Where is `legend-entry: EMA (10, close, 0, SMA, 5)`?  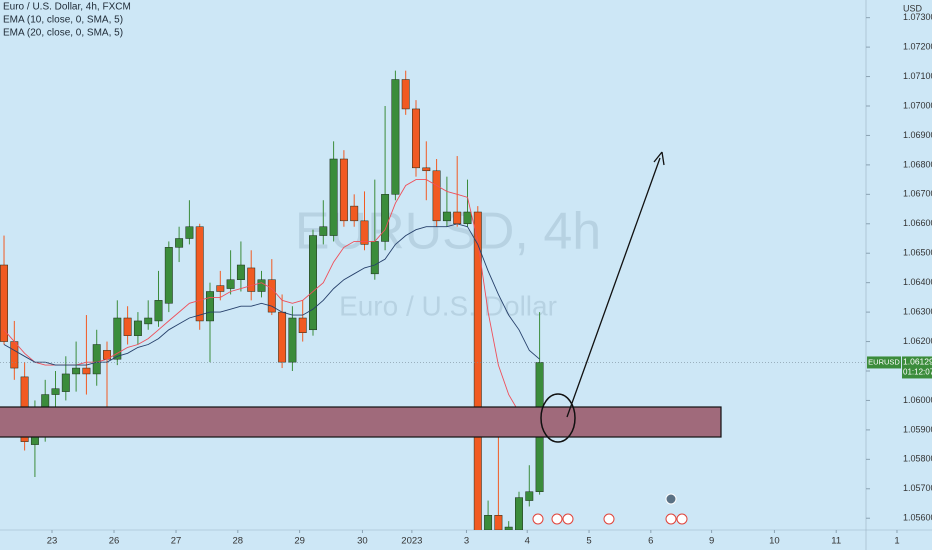 legend-entry: EMA (10, close, 0, SMA, 5) is located at coordinates (63, 20).